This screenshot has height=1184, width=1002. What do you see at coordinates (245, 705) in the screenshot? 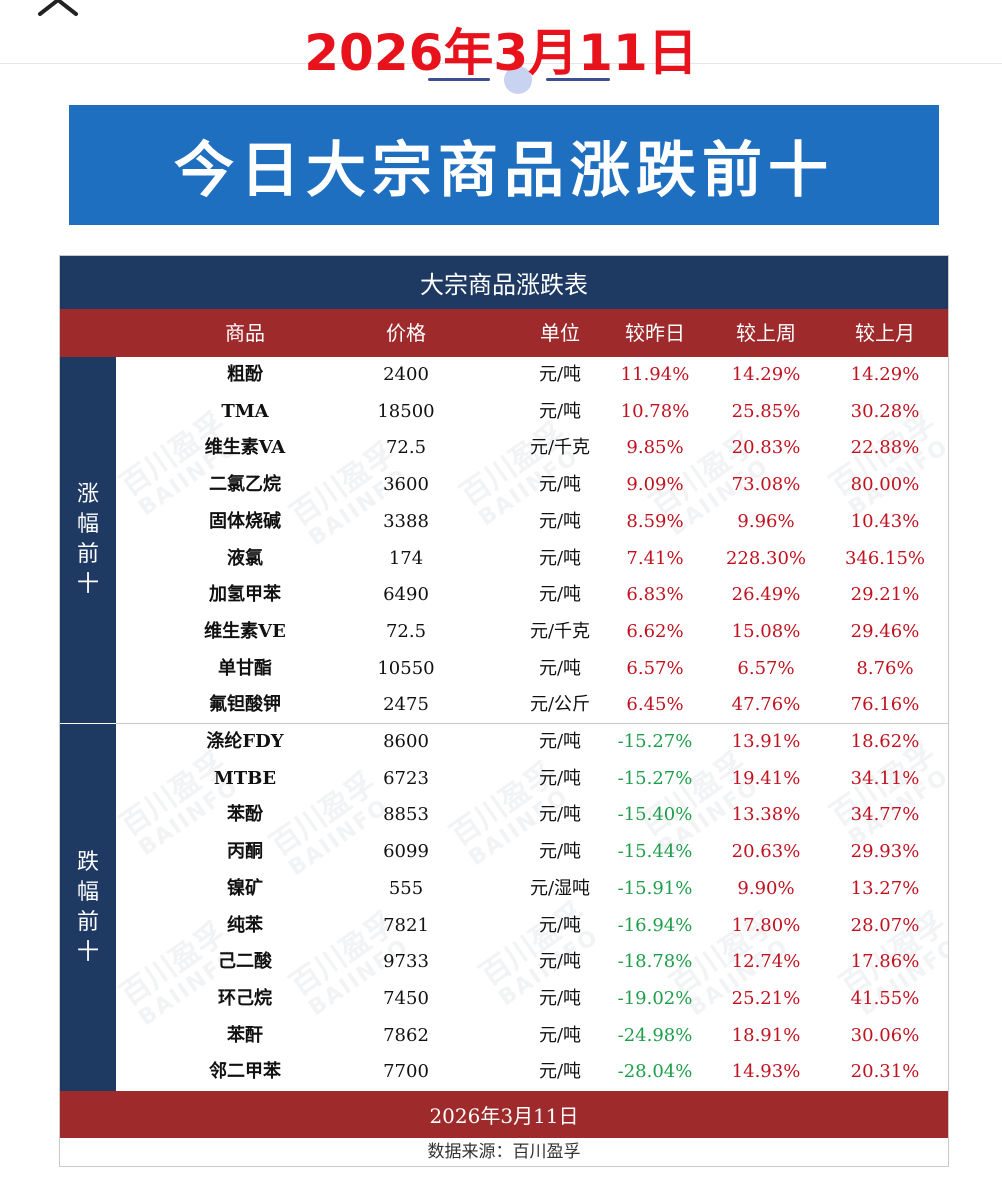
I see `cell-commodity: 氟钽酸钾` at bounding box center [245, 705].